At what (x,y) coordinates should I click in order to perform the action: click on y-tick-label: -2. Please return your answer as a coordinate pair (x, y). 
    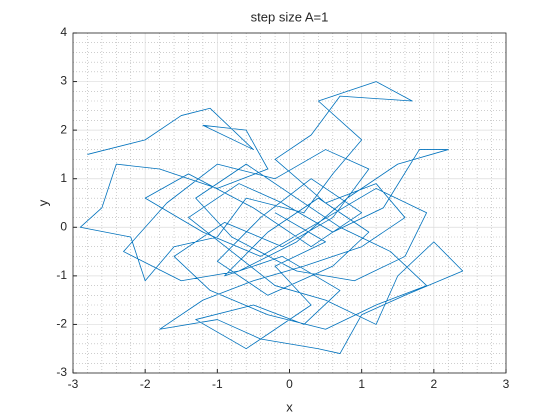
    Looking at the image, I should click on (61, 324).